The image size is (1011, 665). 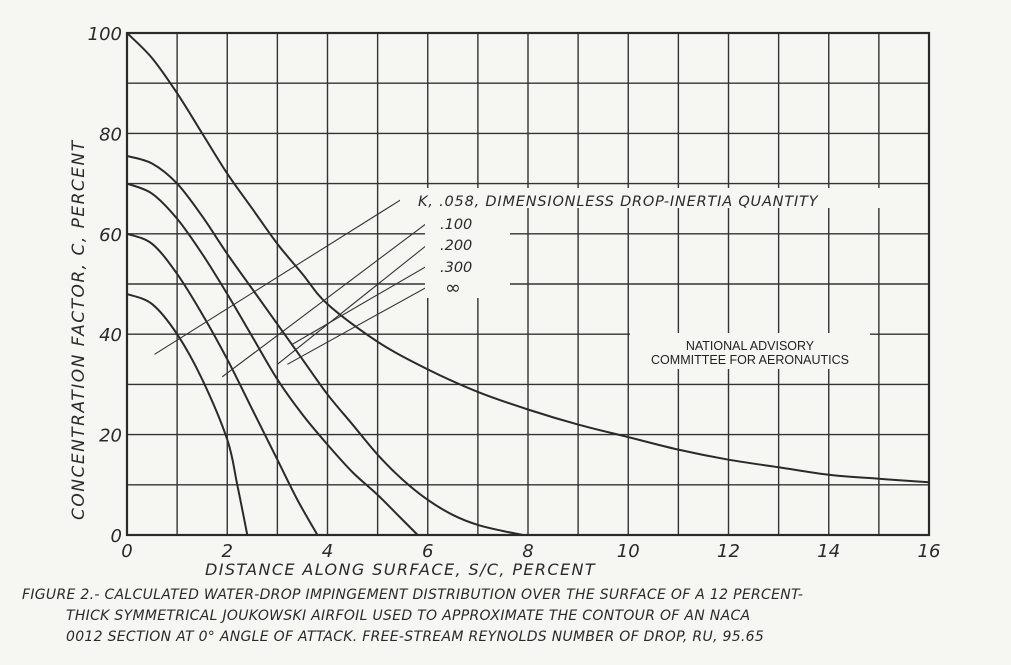 What do you see at coordinates (929, 551) in the screenshot?
I see `x-tick-label: 16` at bounding box center [929, 551].